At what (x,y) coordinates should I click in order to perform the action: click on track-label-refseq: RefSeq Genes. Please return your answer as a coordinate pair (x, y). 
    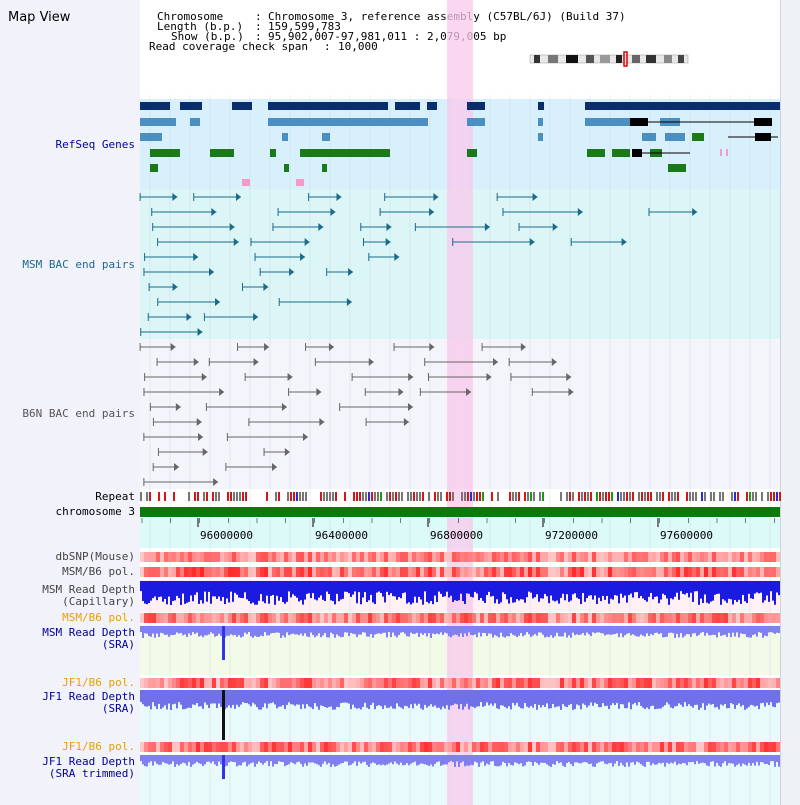
    Looking at the image, I should click on (95, 144).